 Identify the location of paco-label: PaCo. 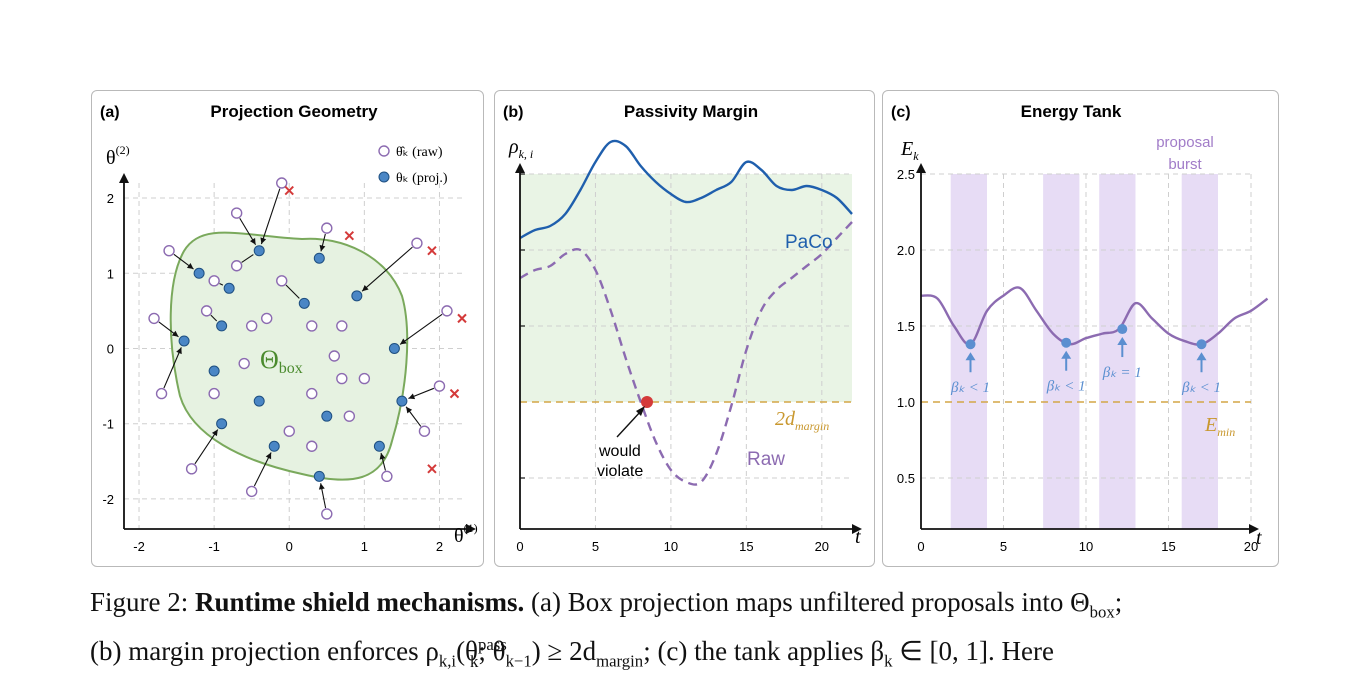
(809, 242).